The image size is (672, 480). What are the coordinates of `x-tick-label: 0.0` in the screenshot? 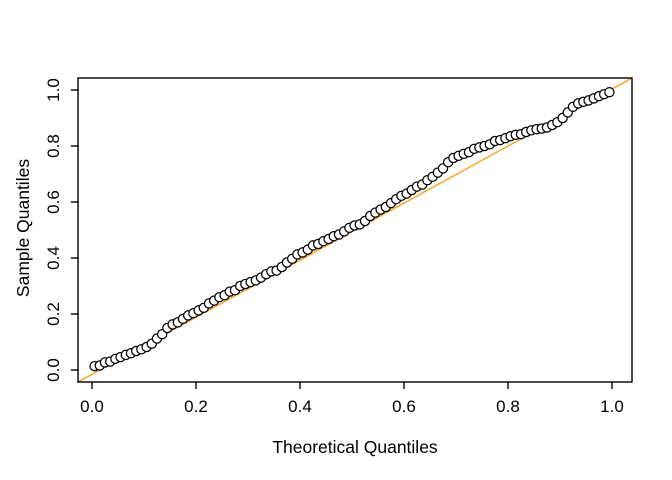 It's located at (92, 406).